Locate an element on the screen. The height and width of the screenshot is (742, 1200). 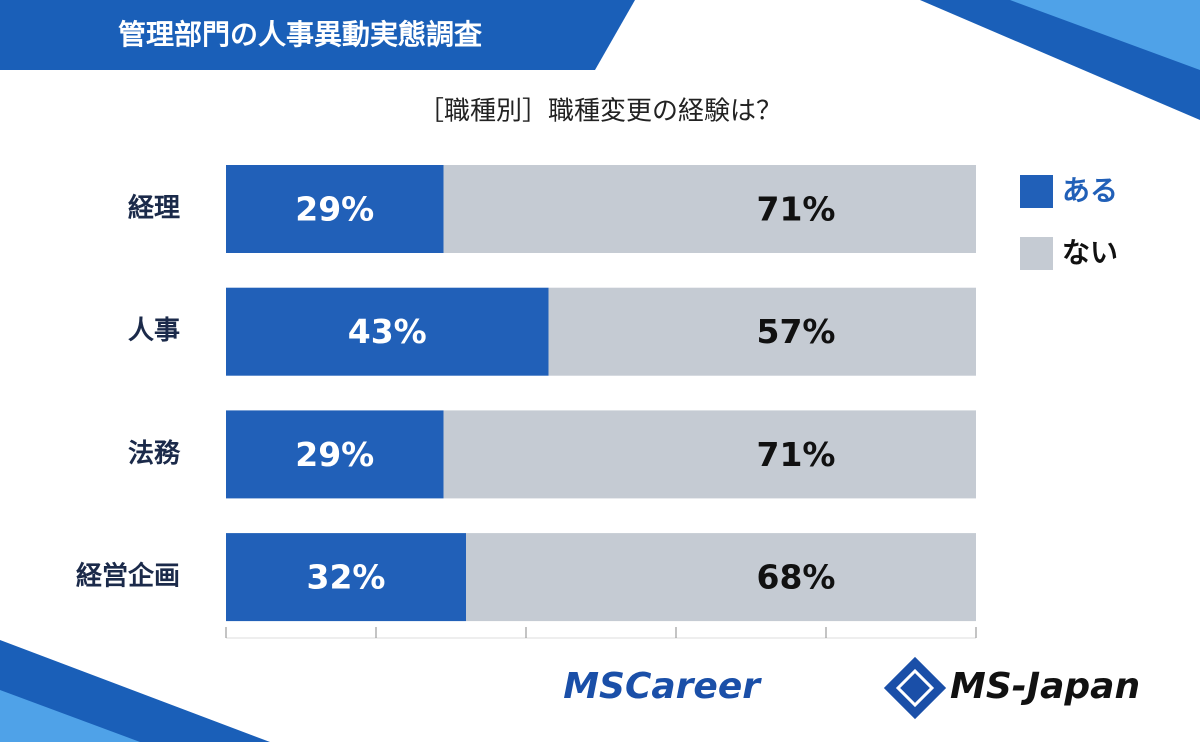
category-label: 経営企画 is located at coordinates (128, 576).